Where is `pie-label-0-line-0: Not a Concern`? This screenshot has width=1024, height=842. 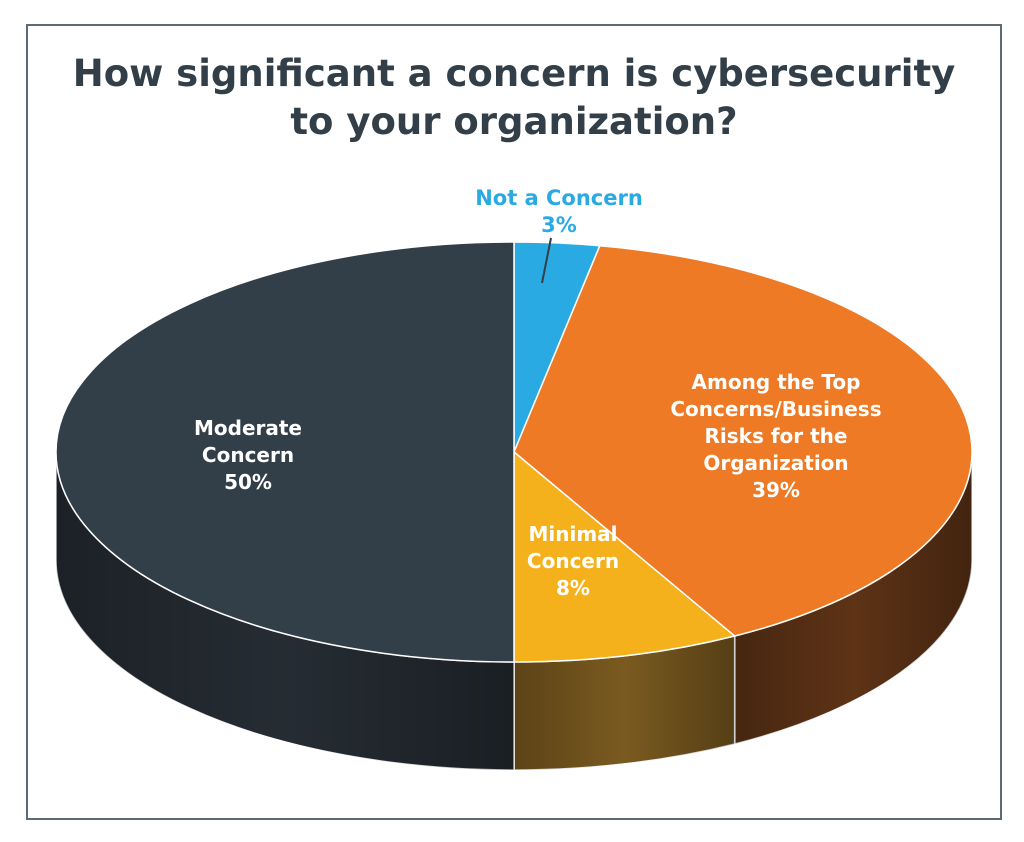 pie-label-0-line-0: Not a Concern is located at coordinates (559, 198).